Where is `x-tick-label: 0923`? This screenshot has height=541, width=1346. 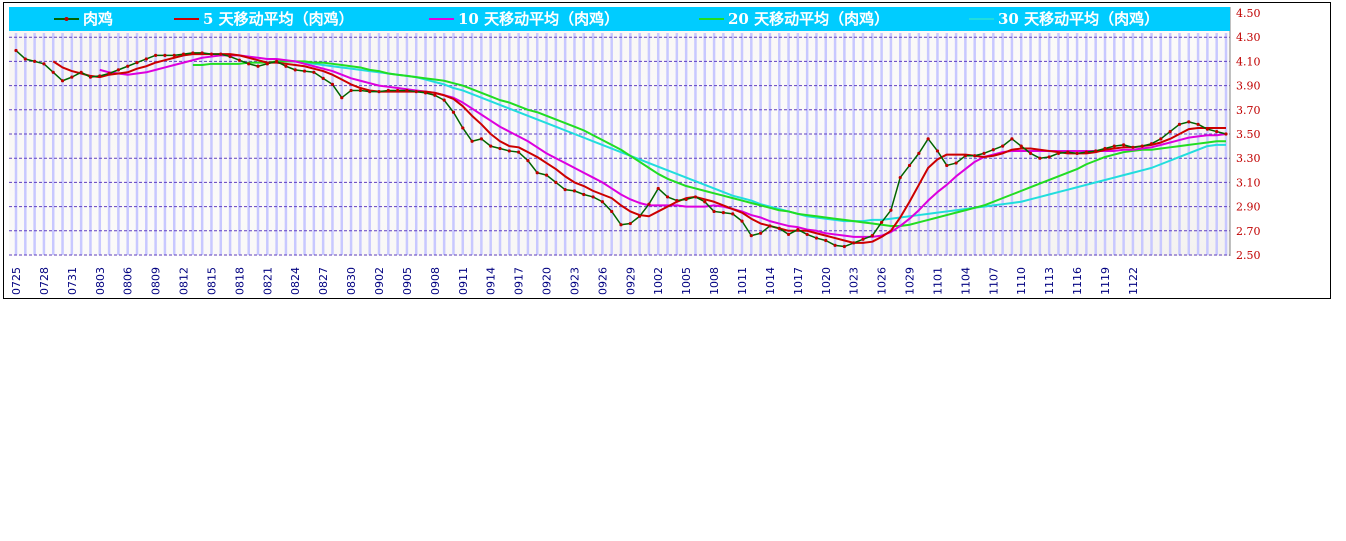 x-tick-label: 0923 is located at coordinates (574, 281).